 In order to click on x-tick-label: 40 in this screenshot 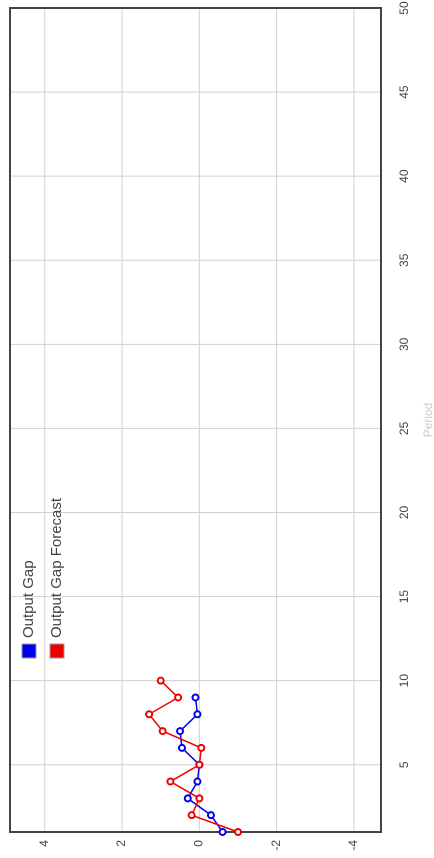, I will do `click(404, 176)`.